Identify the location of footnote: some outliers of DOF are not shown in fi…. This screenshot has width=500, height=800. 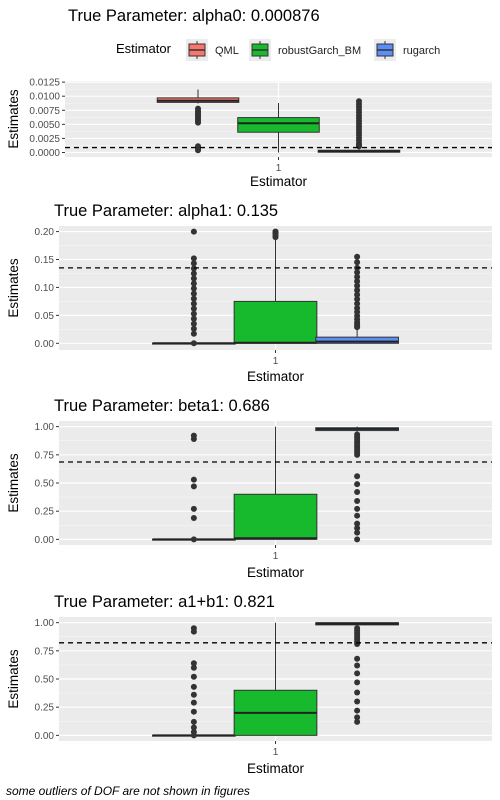
(128, 791).